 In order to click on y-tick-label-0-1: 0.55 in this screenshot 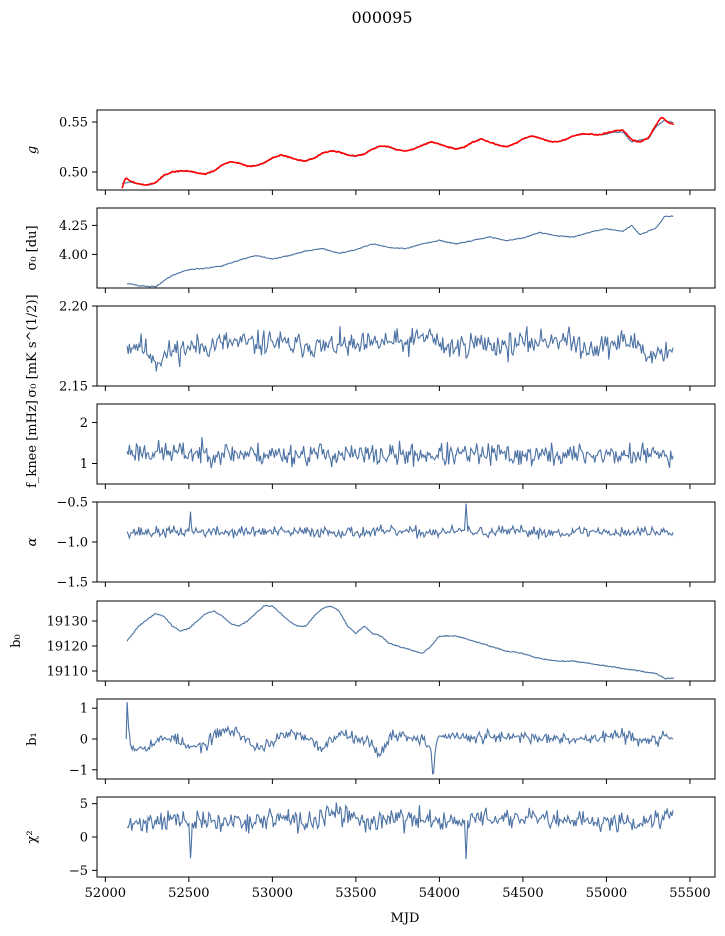, I will do `click(73, 123)`.